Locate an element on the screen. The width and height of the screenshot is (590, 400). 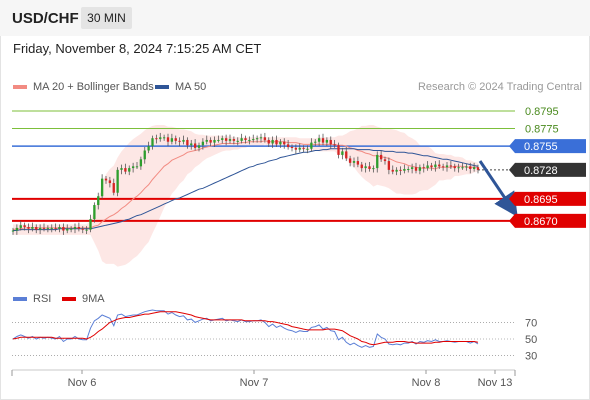
rsi-level-label-50: 50 is located at coordinates (531, 340).